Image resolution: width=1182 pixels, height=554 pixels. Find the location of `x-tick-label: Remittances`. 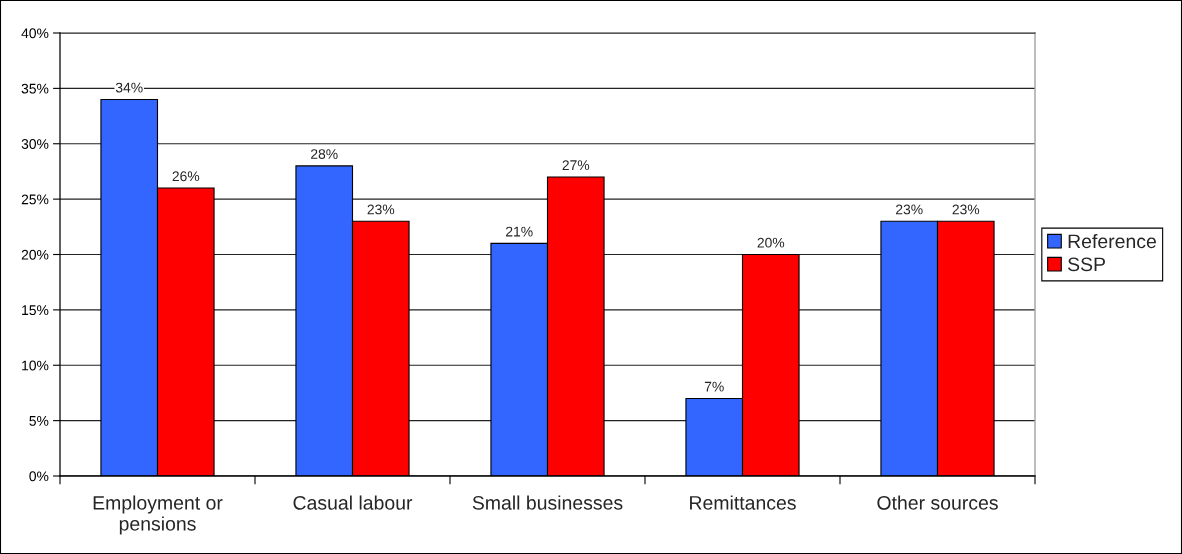

x-tick-label: Remittances is located at coordinates (743, 502).